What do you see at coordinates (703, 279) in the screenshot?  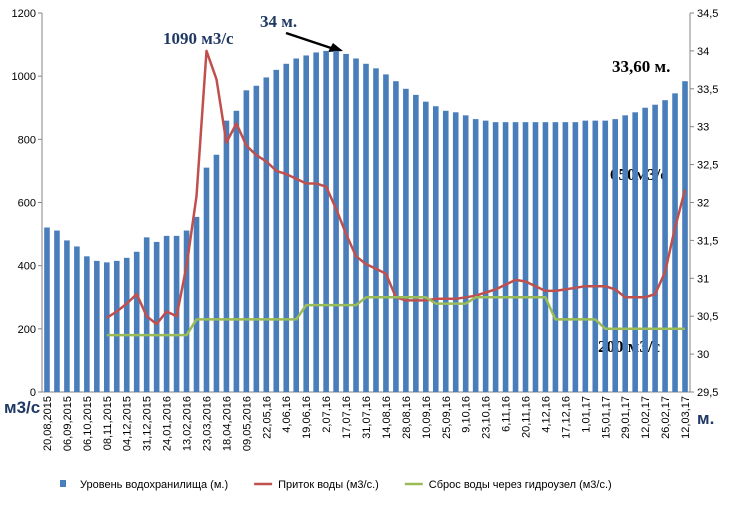 I see `y2-tick-label: 31` at bounding box center [703, 279].